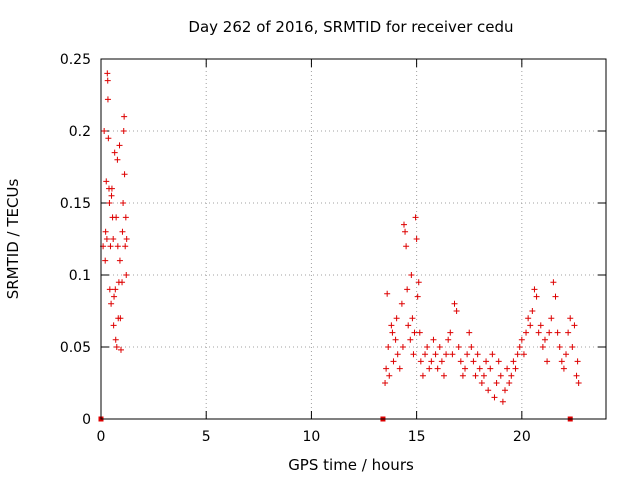  I want to click on x-tick-labels: 0 5 10 15 20, so click(314, 437).